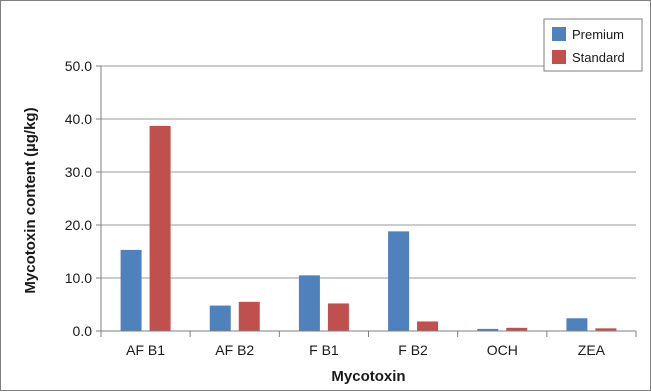 The height and width of the screenshot is (392, 651). What do you see at coordinates (592, 350) in the screenshot?
I see `x-tick-label: ZEA` at bounding box center [592, 350].